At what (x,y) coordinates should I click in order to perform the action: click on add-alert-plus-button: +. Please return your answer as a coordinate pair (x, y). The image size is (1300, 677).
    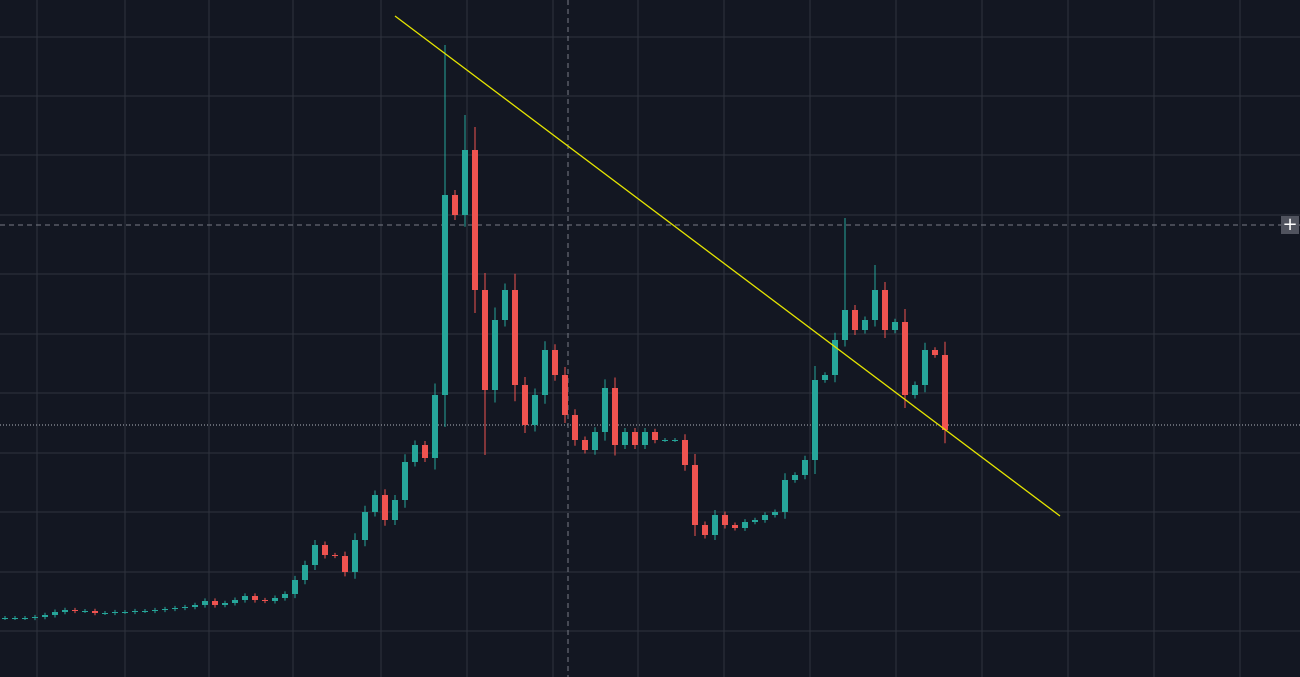
    Looking at the image, I should click on (1290, 225).